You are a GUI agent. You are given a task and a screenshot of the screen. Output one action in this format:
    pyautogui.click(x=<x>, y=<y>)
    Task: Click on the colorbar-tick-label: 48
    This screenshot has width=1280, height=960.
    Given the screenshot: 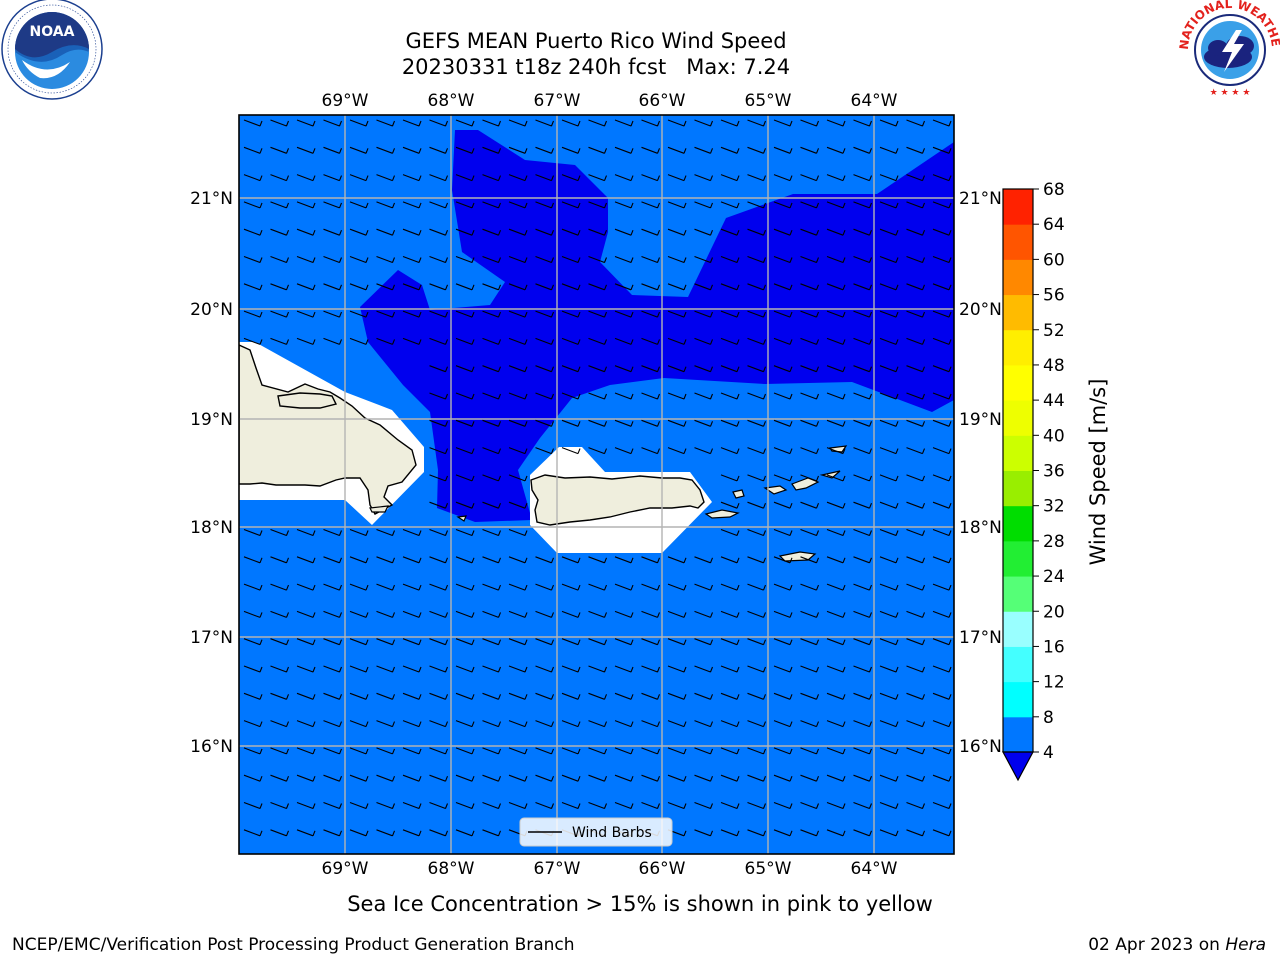 What is the action you would take?
    pyautogui.click(x=1054, y=366)
    